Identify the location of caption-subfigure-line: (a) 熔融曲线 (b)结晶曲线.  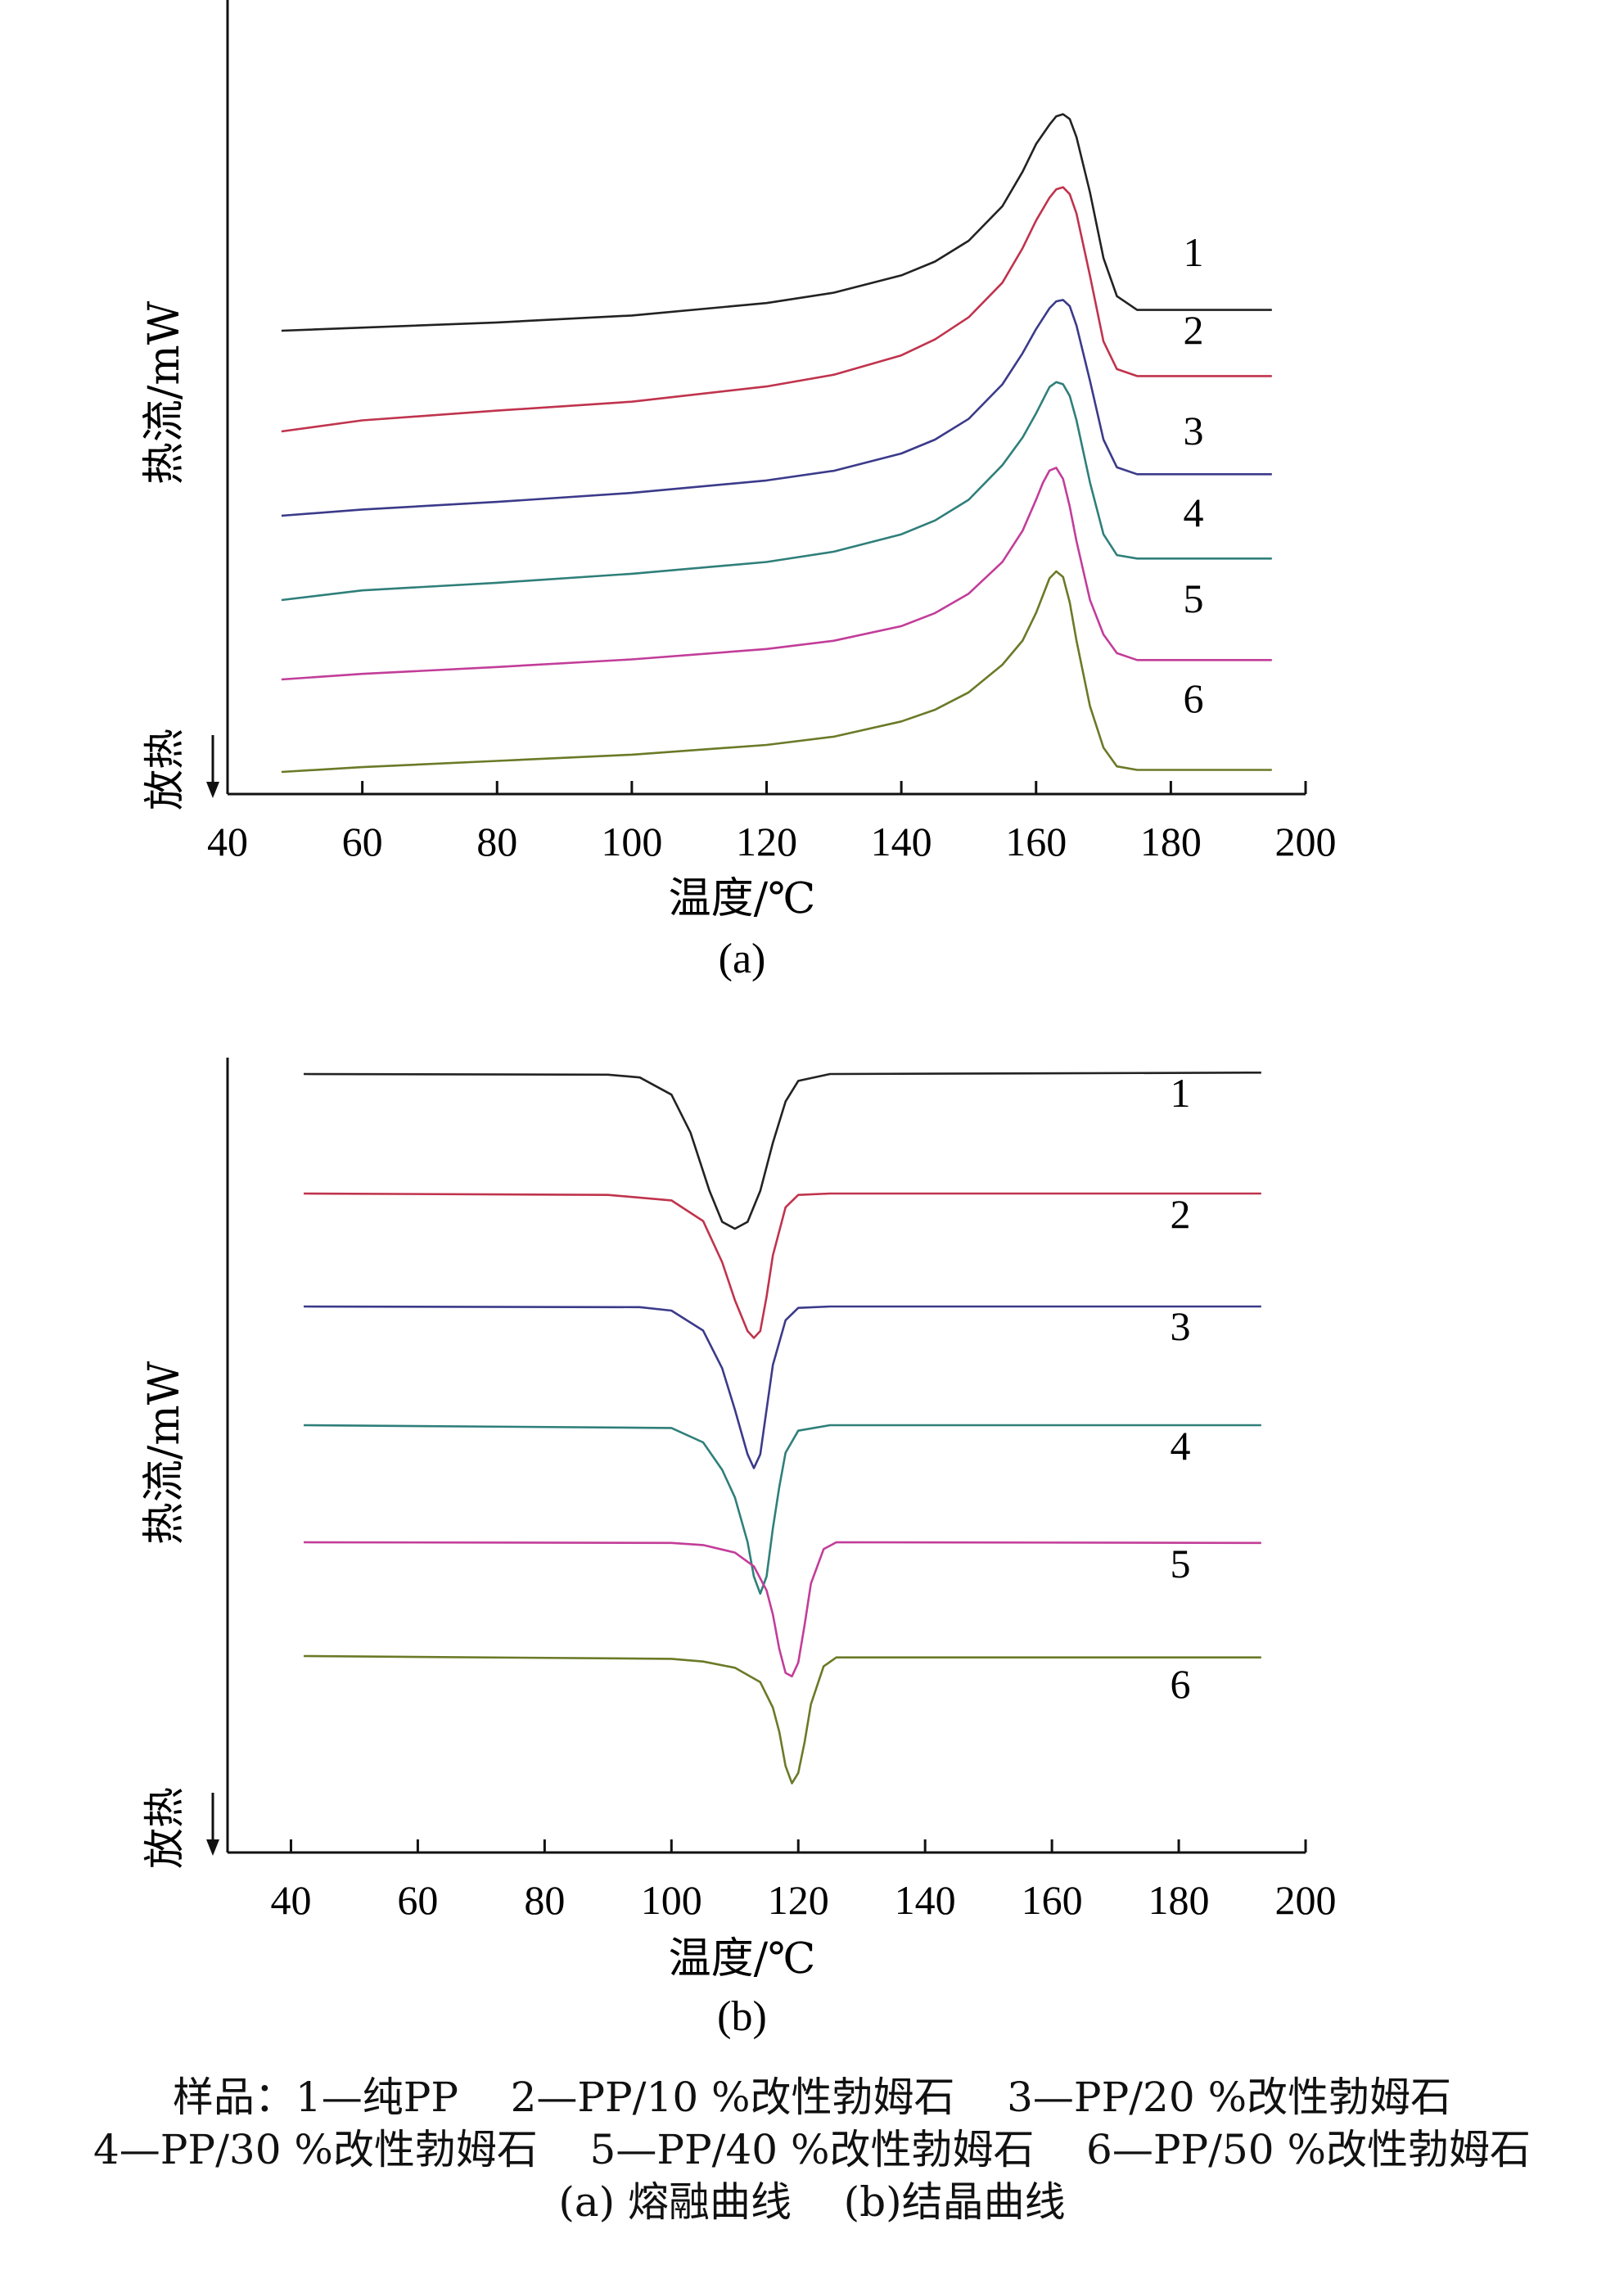
(812, 2202).